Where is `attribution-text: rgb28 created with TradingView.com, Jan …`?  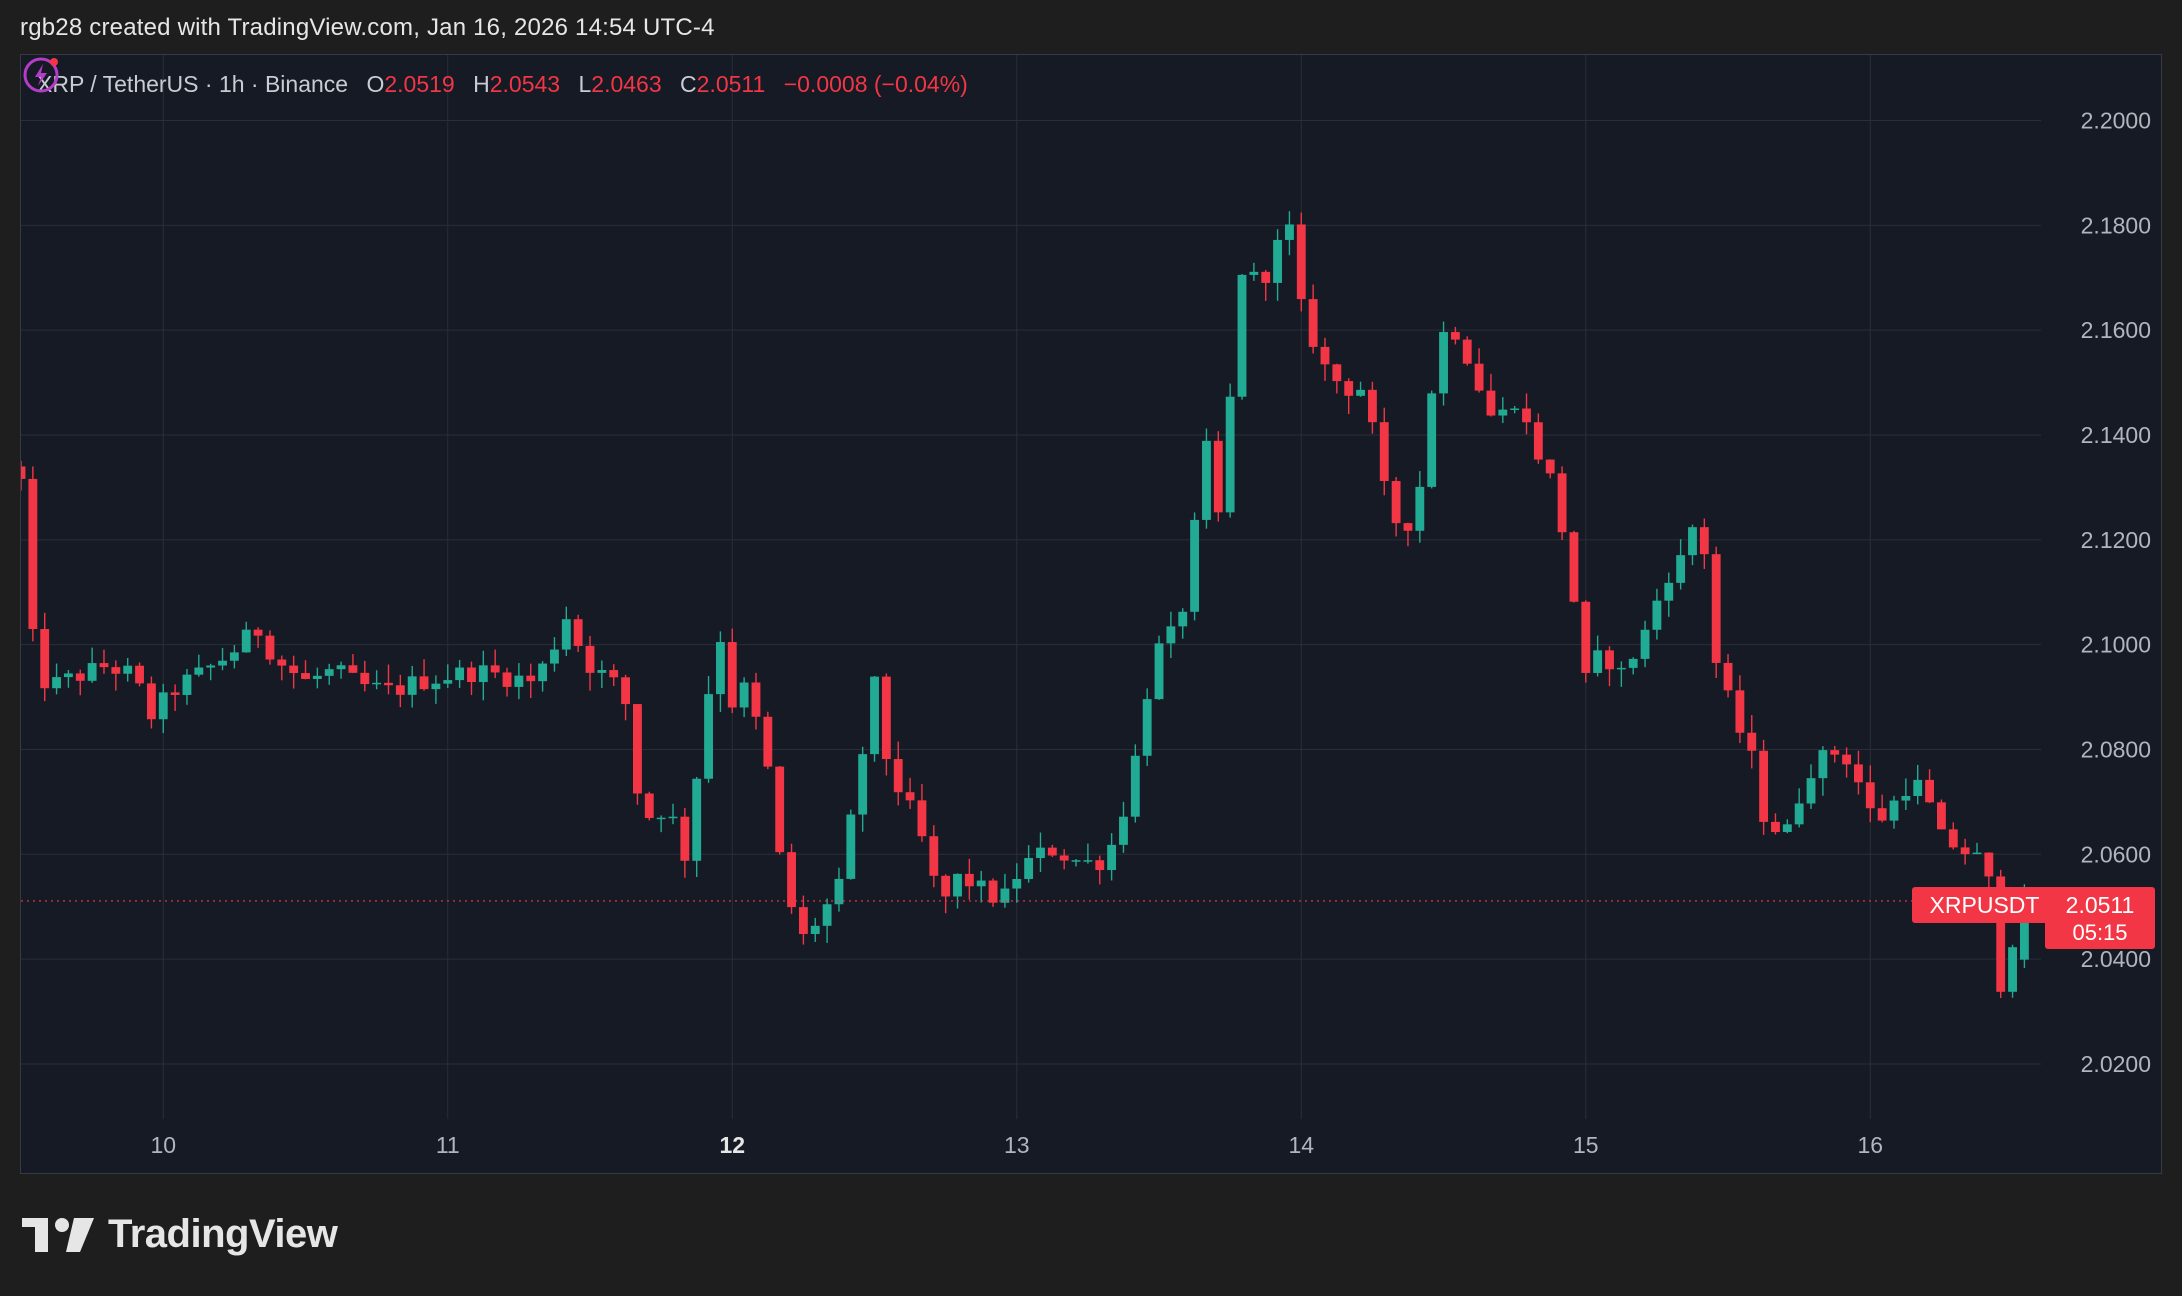
attribution-text: rgb28 created with TradingView.com, Jan … is located at coordinates (367, 27).